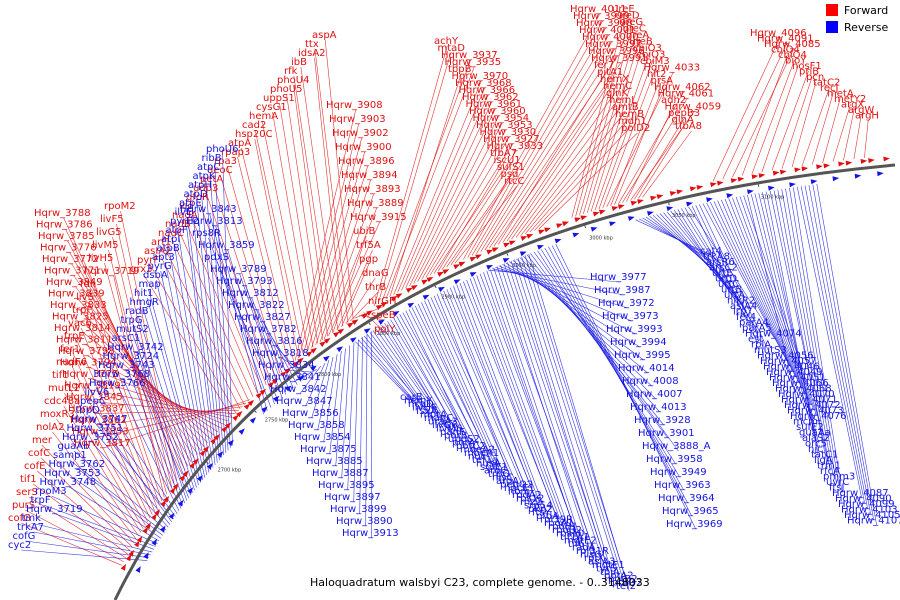 The image size is (900, 600). What do you see at coordinates (805, 422) in the screenshot?
I see `reverse-gene-label: mcm` at bounding box center [805, 422].